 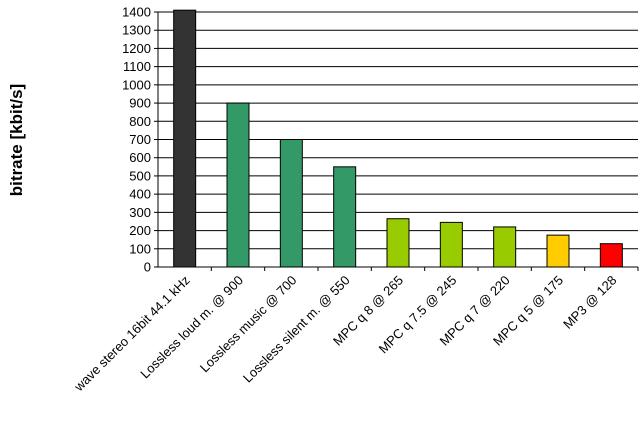 What do you see at coordinates (137, 66) in the screenshot?
I see `y-tick-label: 1100` at bounding box center [137, 66].